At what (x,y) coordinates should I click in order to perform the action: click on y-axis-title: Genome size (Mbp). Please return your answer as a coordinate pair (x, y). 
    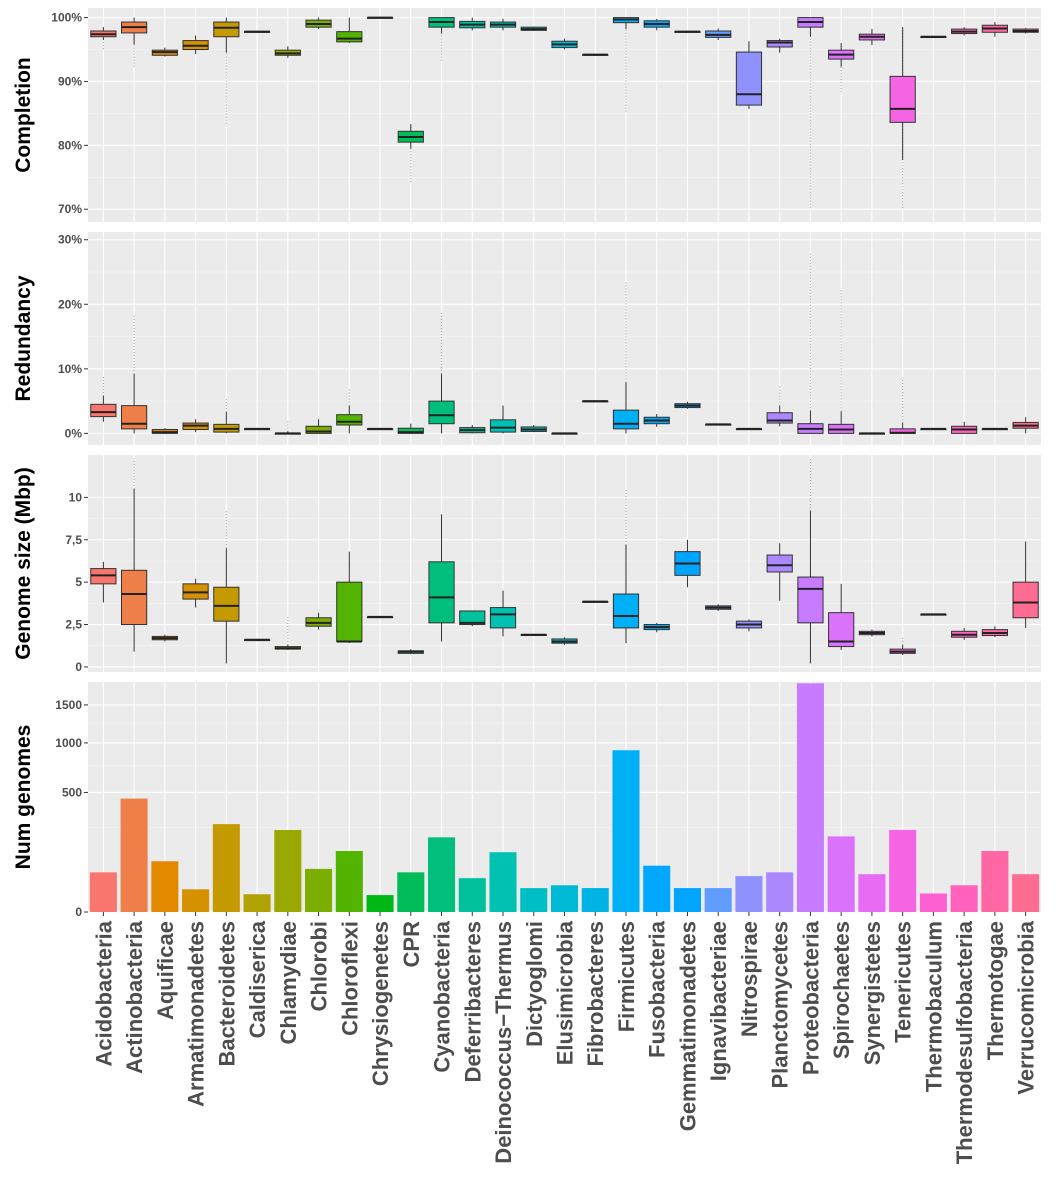
    Looking at the image, I should click on (23, 563).